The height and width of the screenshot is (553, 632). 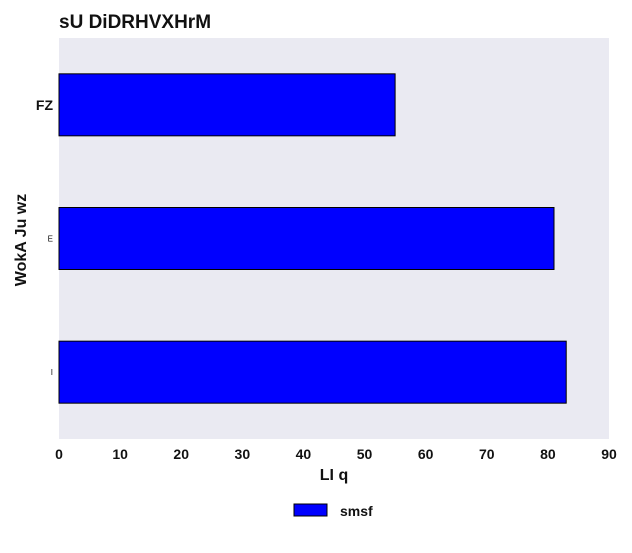 What do you see at coordinates (365, 454) in the screenshot?
I see `x-tick-label: 50` at bounding box center [365, 454].